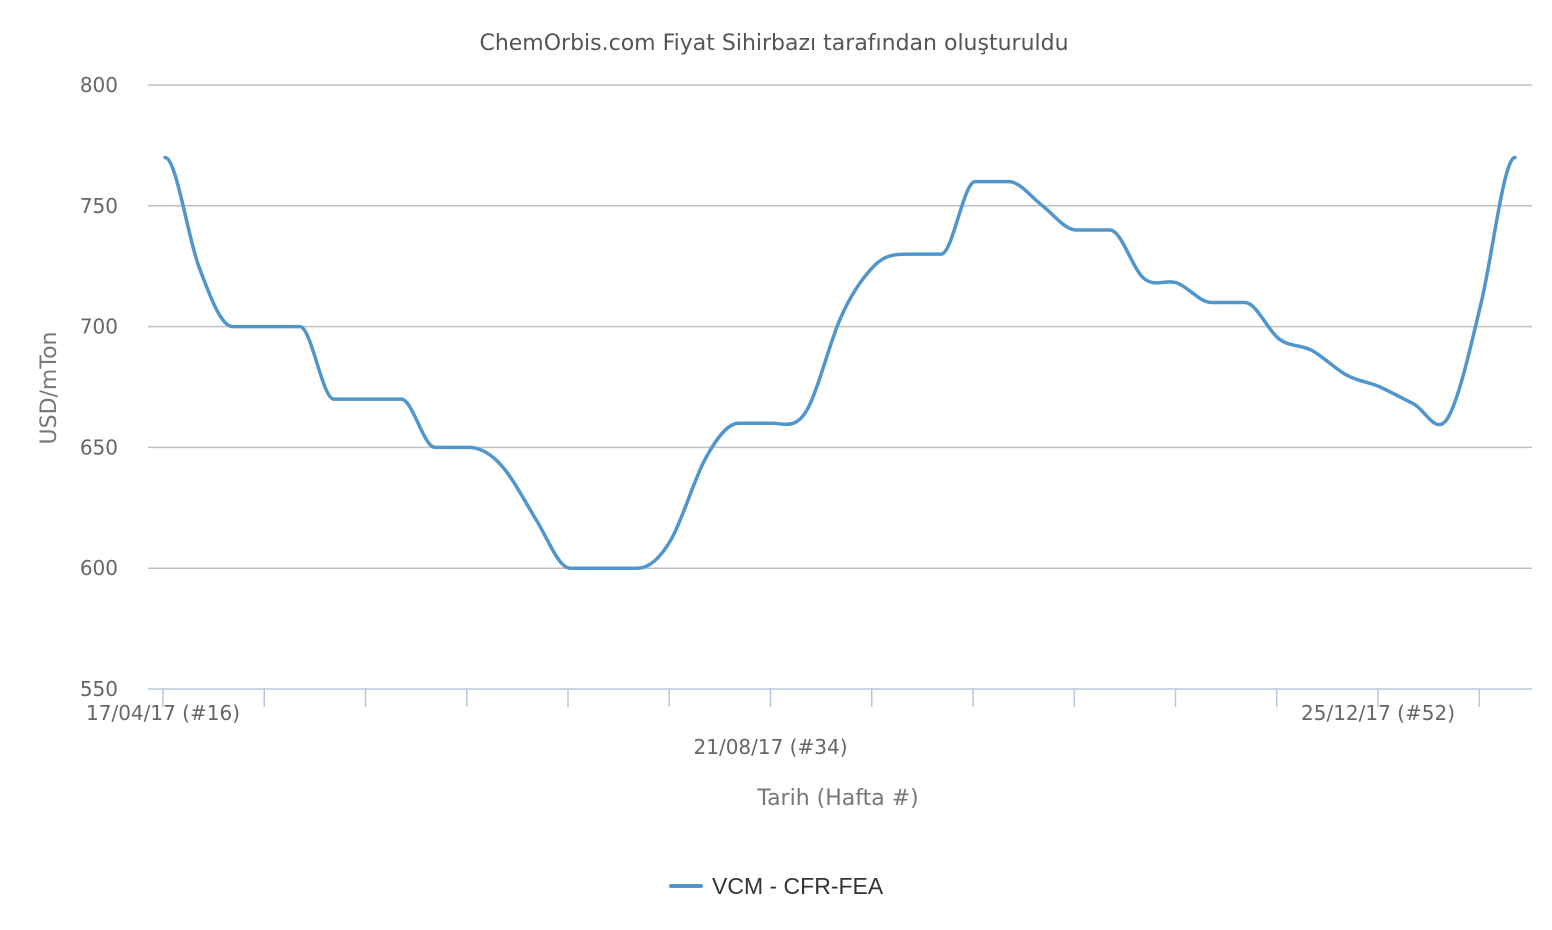  I want to click on y-tick-label: 700, so click(99, 327).